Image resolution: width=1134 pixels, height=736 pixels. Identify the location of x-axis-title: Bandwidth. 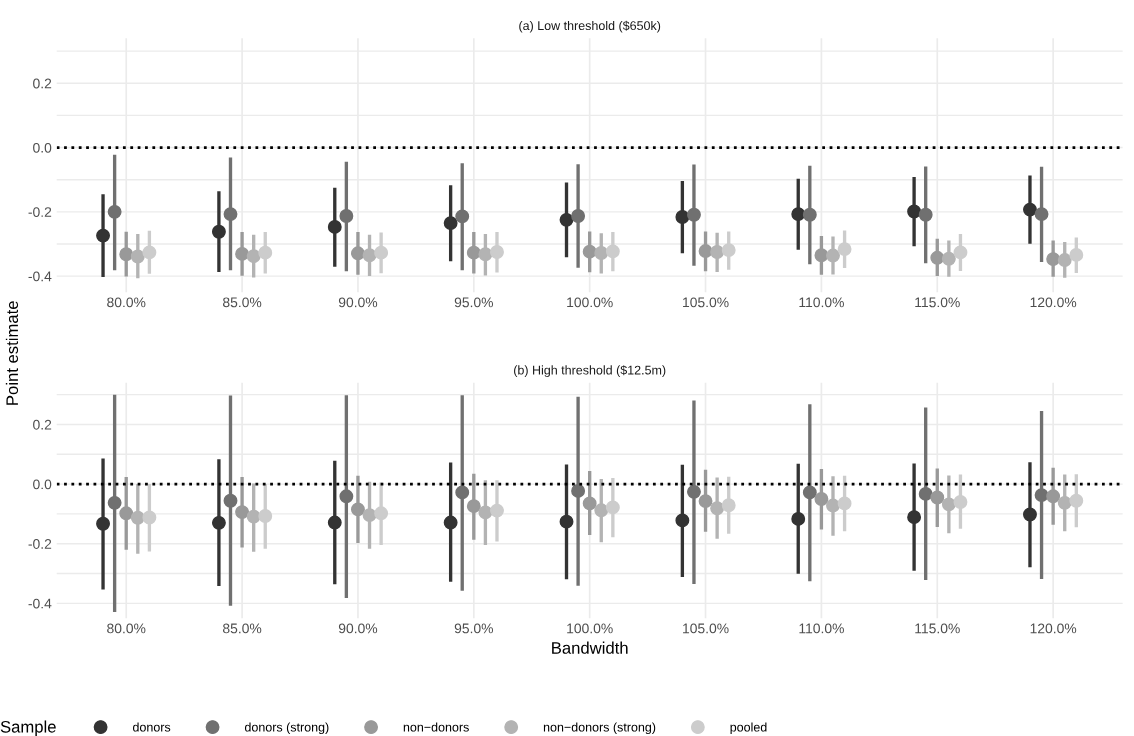
(590, 647).